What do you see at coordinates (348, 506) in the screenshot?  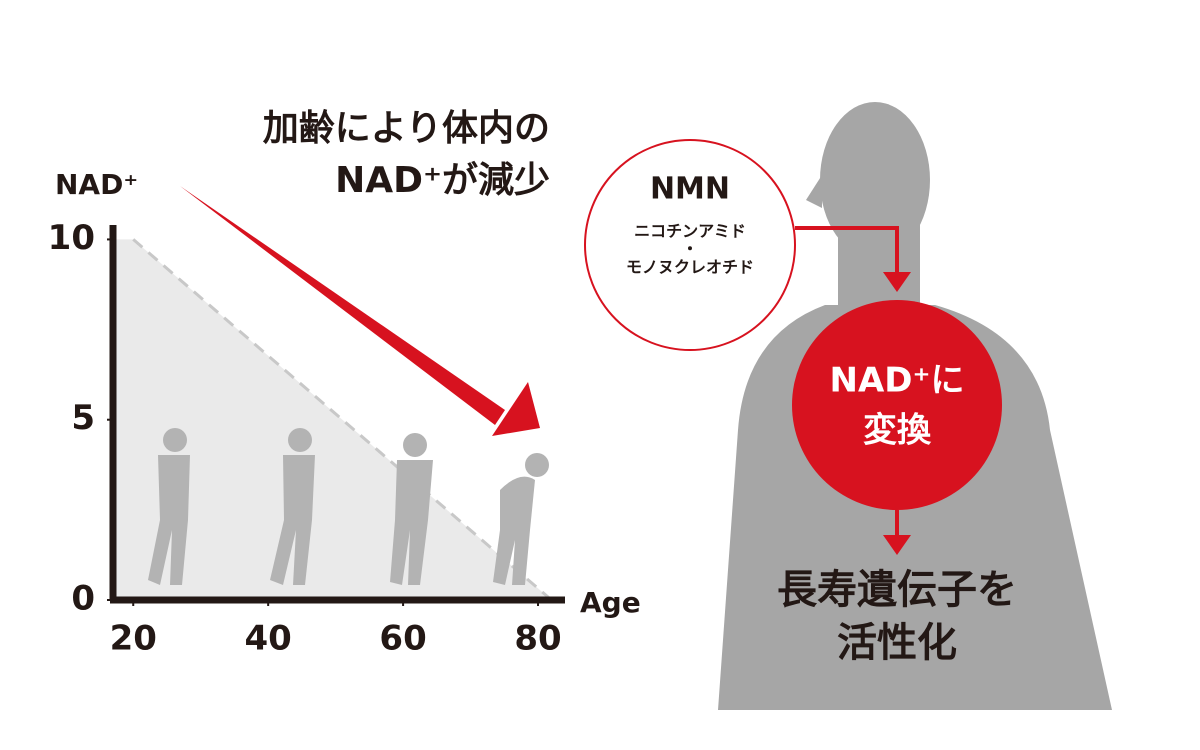 I see `figures` at bounding box center [348, 506].